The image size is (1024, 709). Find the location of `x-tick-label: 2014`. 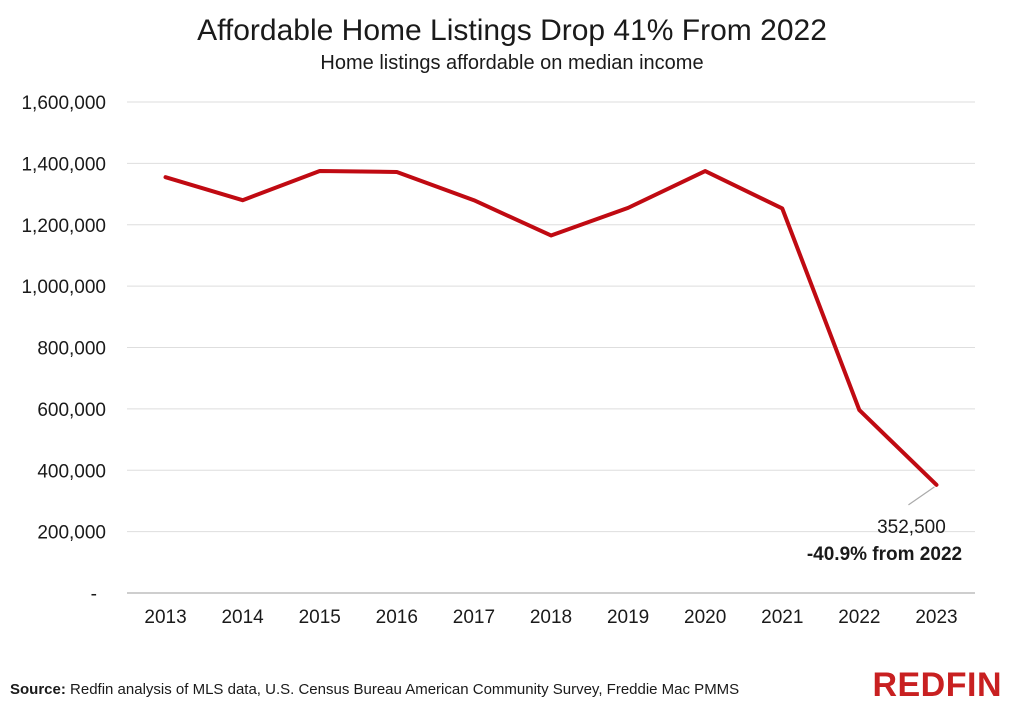

x-tick-label: 2014 is located at coordinates (242, 617).